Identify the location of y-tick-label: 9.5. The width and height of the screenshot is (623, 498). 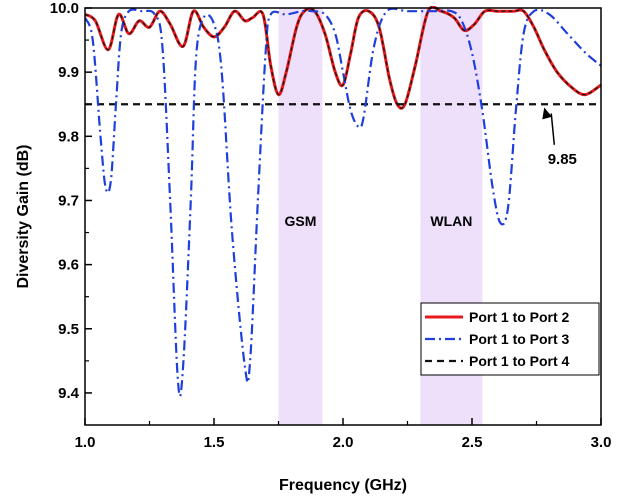
(68, 329).